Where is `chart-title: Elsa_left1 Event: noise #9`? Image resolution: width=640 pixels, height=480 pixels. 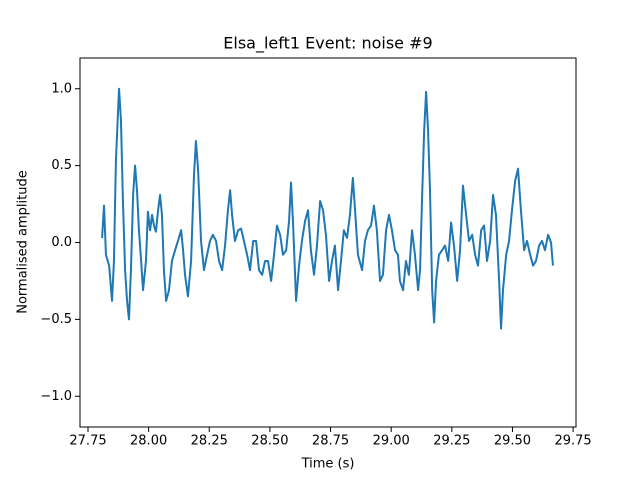 chart-title: Elsa_left1 Event: noise #9 is located at coordinates (327, 44).